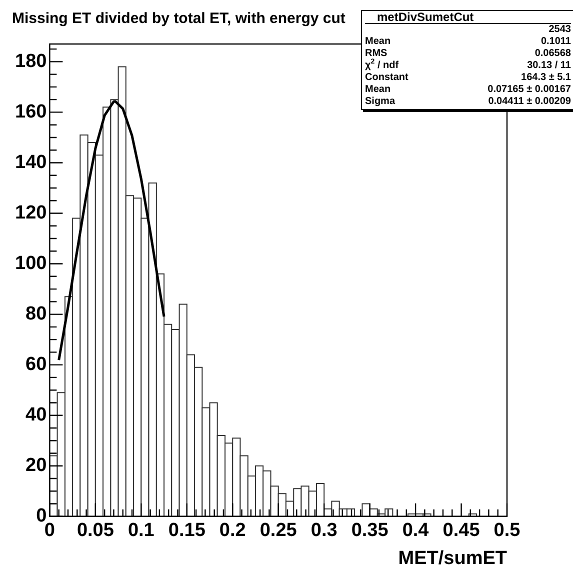 This screenshot has height=572, width=573. What do you see at coordinates (31, 61) in the screenshot?
I see `y-tick-label: 180` at bounding box center [31, 61].